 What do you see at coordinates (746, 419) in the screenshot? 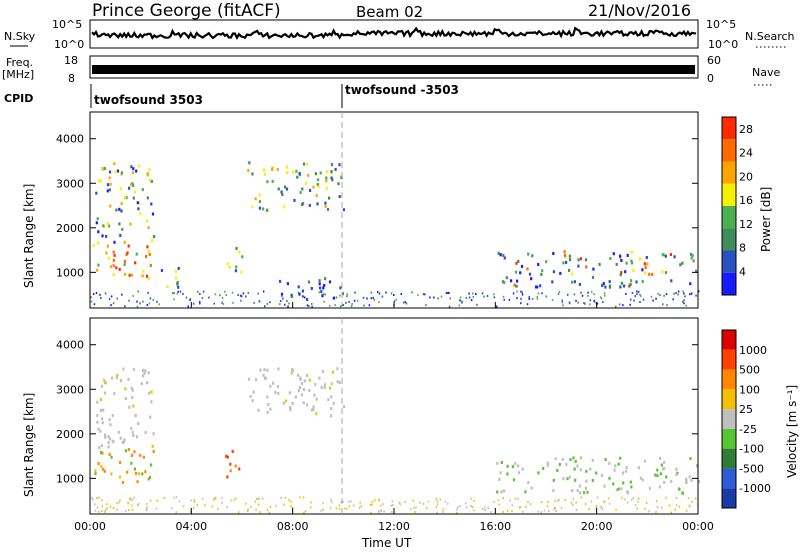
I see `velocity-colorbar: 1000 500 100 25 -25 -100 -500 -1000` at bounding box center [746, 419].